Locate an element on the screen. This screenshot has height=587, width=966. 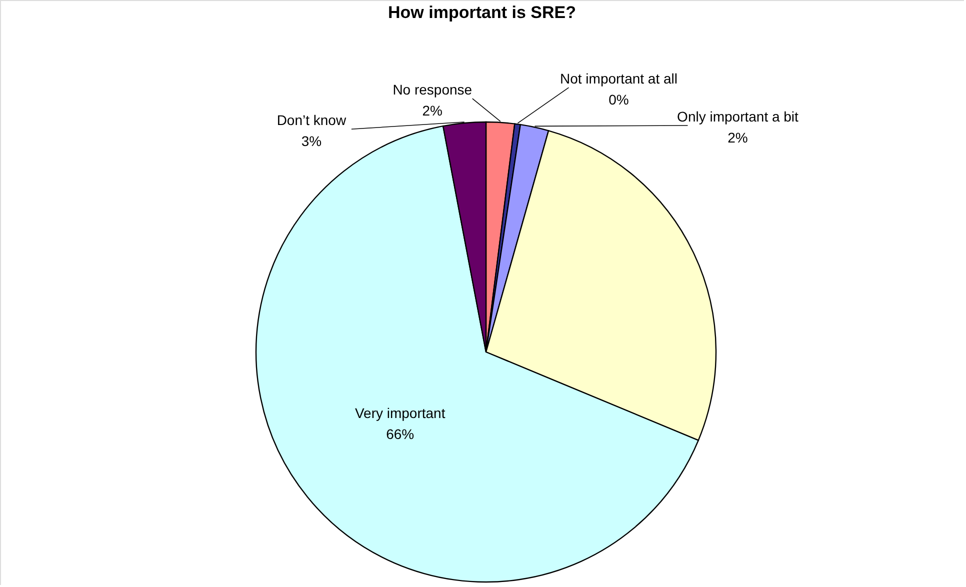
data-label: 66% is located at coordinates (400, 434).